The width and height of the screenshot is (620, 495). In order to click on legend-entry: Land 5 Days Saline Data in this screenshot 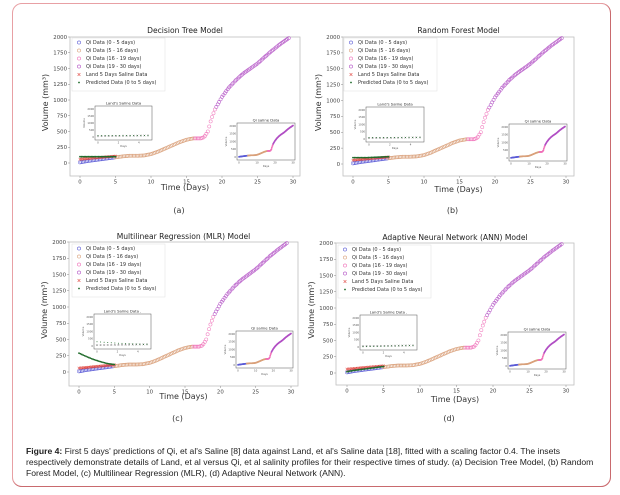, I will do `click(388, 75)`.